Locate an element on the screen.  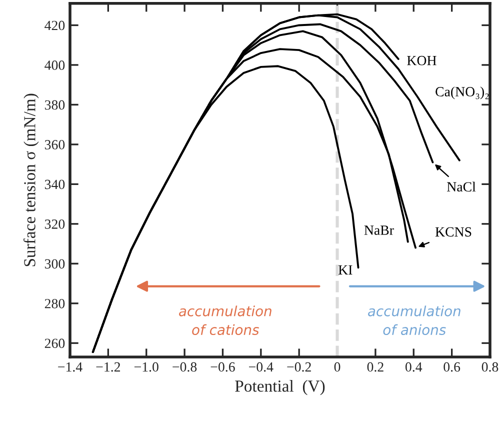
y-tick-label: 380 is located at coordinates (54, 105).